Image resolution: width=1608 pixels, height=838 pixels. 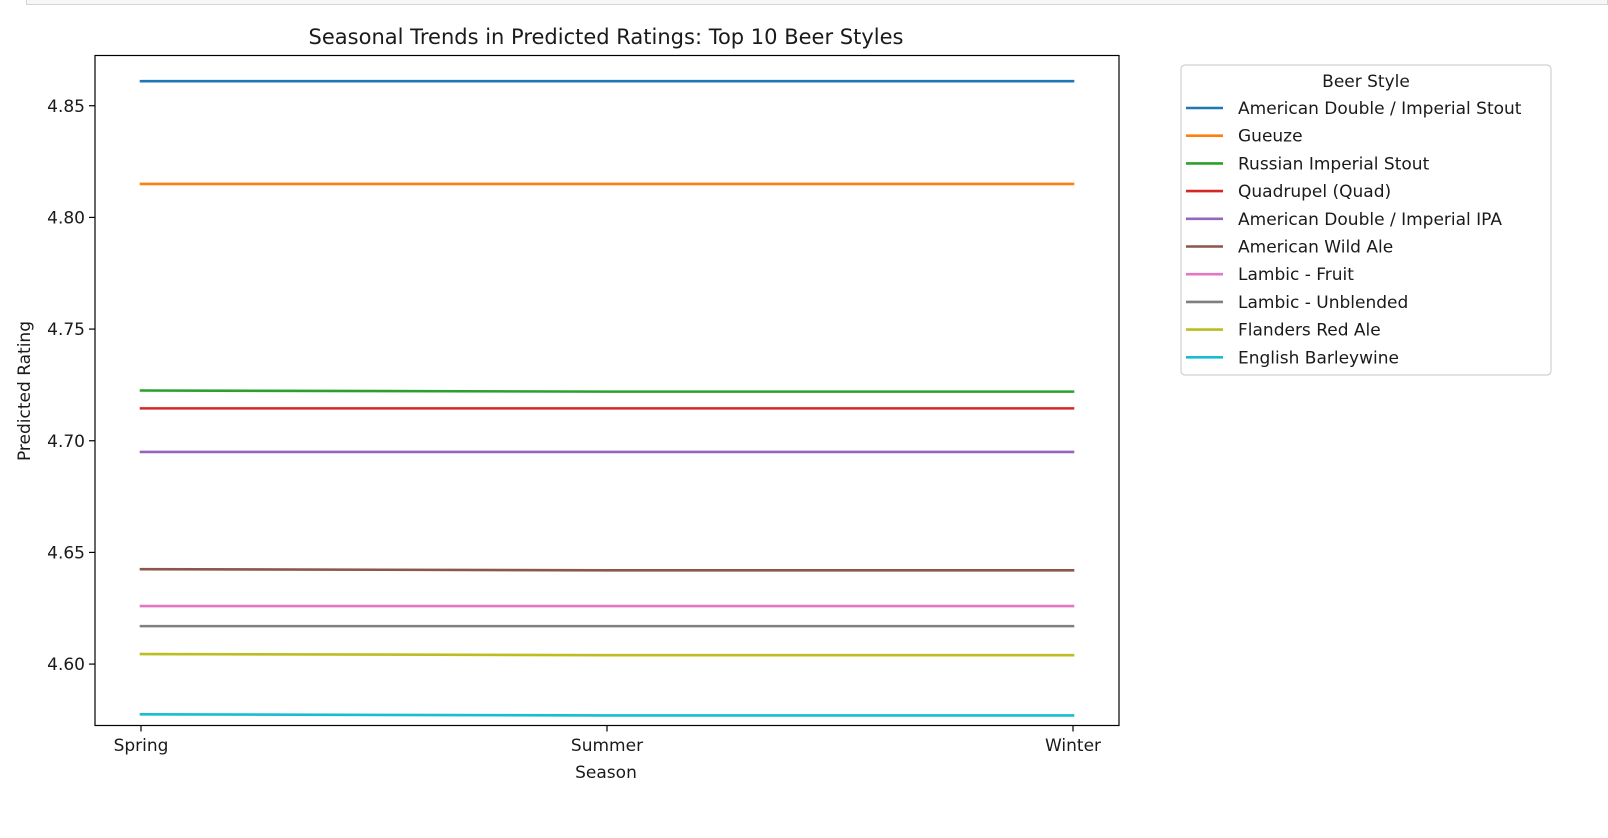 I want to click on legend-entry: American Wild Ale, so click(x=1289, y=248).